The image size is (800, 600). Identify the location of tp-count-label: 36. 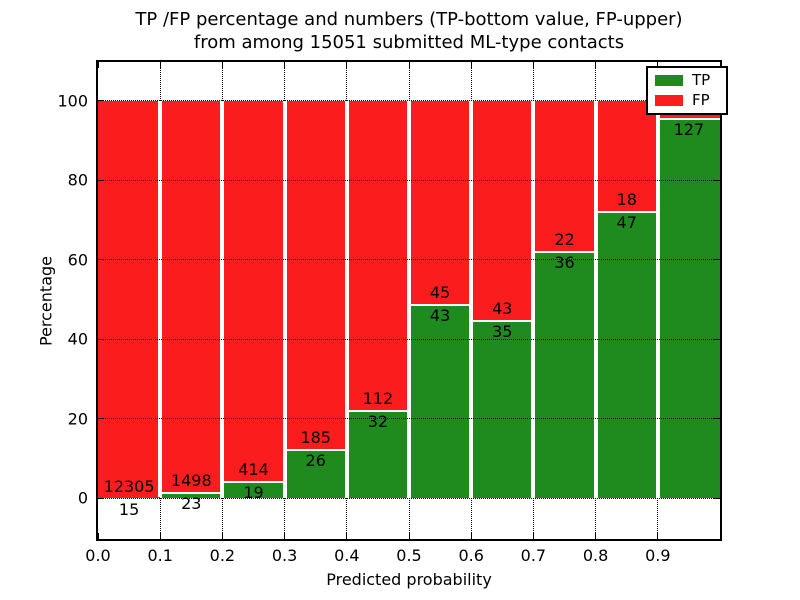
(564, 263).